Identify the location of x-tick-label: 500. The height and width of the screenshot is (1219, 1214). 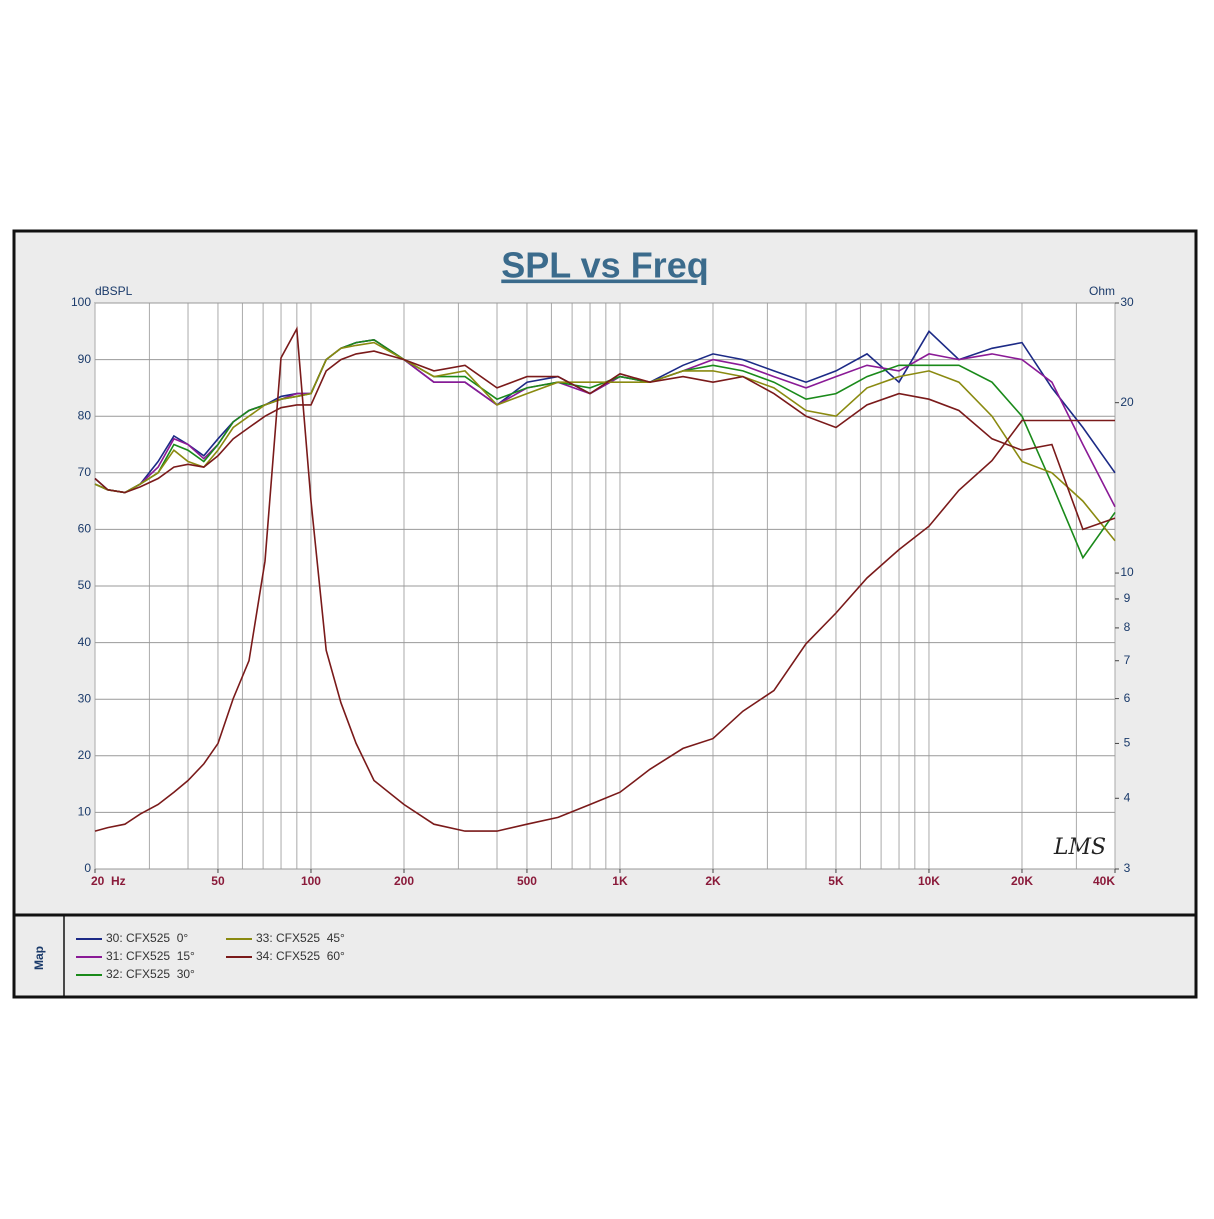
(527, 881).